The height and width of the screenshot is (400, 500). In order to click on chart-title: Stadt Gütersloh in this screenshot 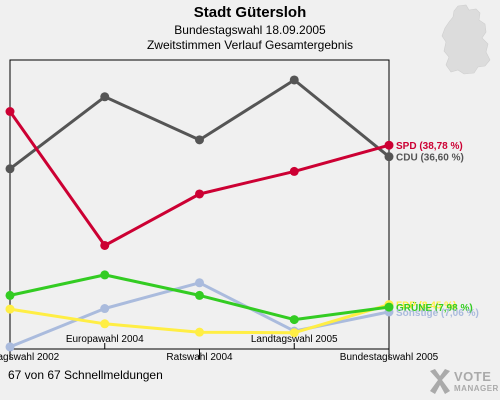, I will do `click(250, 12)`.